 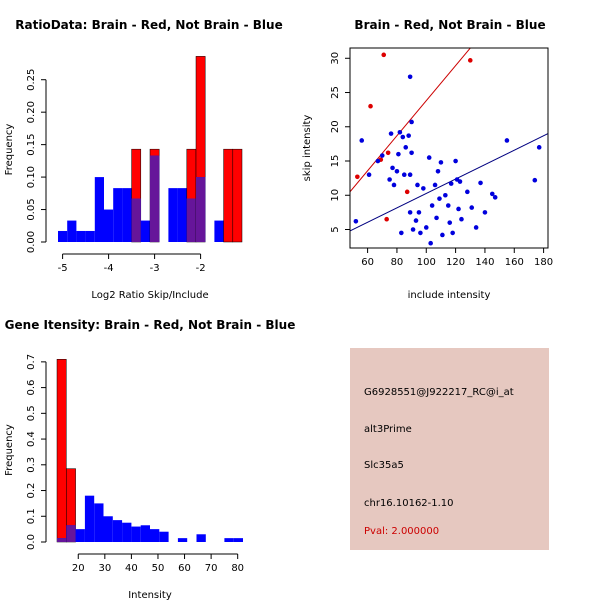 What do you see at coordinates (131, 568) in the screenshot?
I see `x-tick-label: 40` at bounding box center [131, 568].